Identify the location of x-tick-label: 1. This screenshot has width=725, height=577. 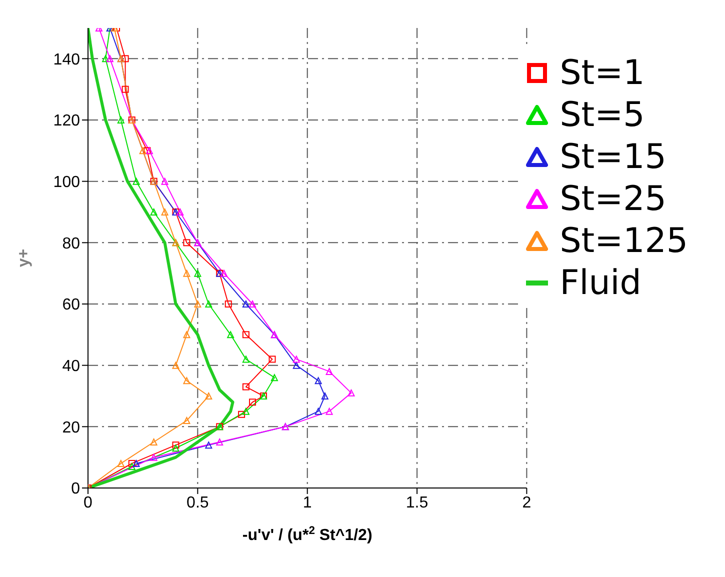
(307, 503).